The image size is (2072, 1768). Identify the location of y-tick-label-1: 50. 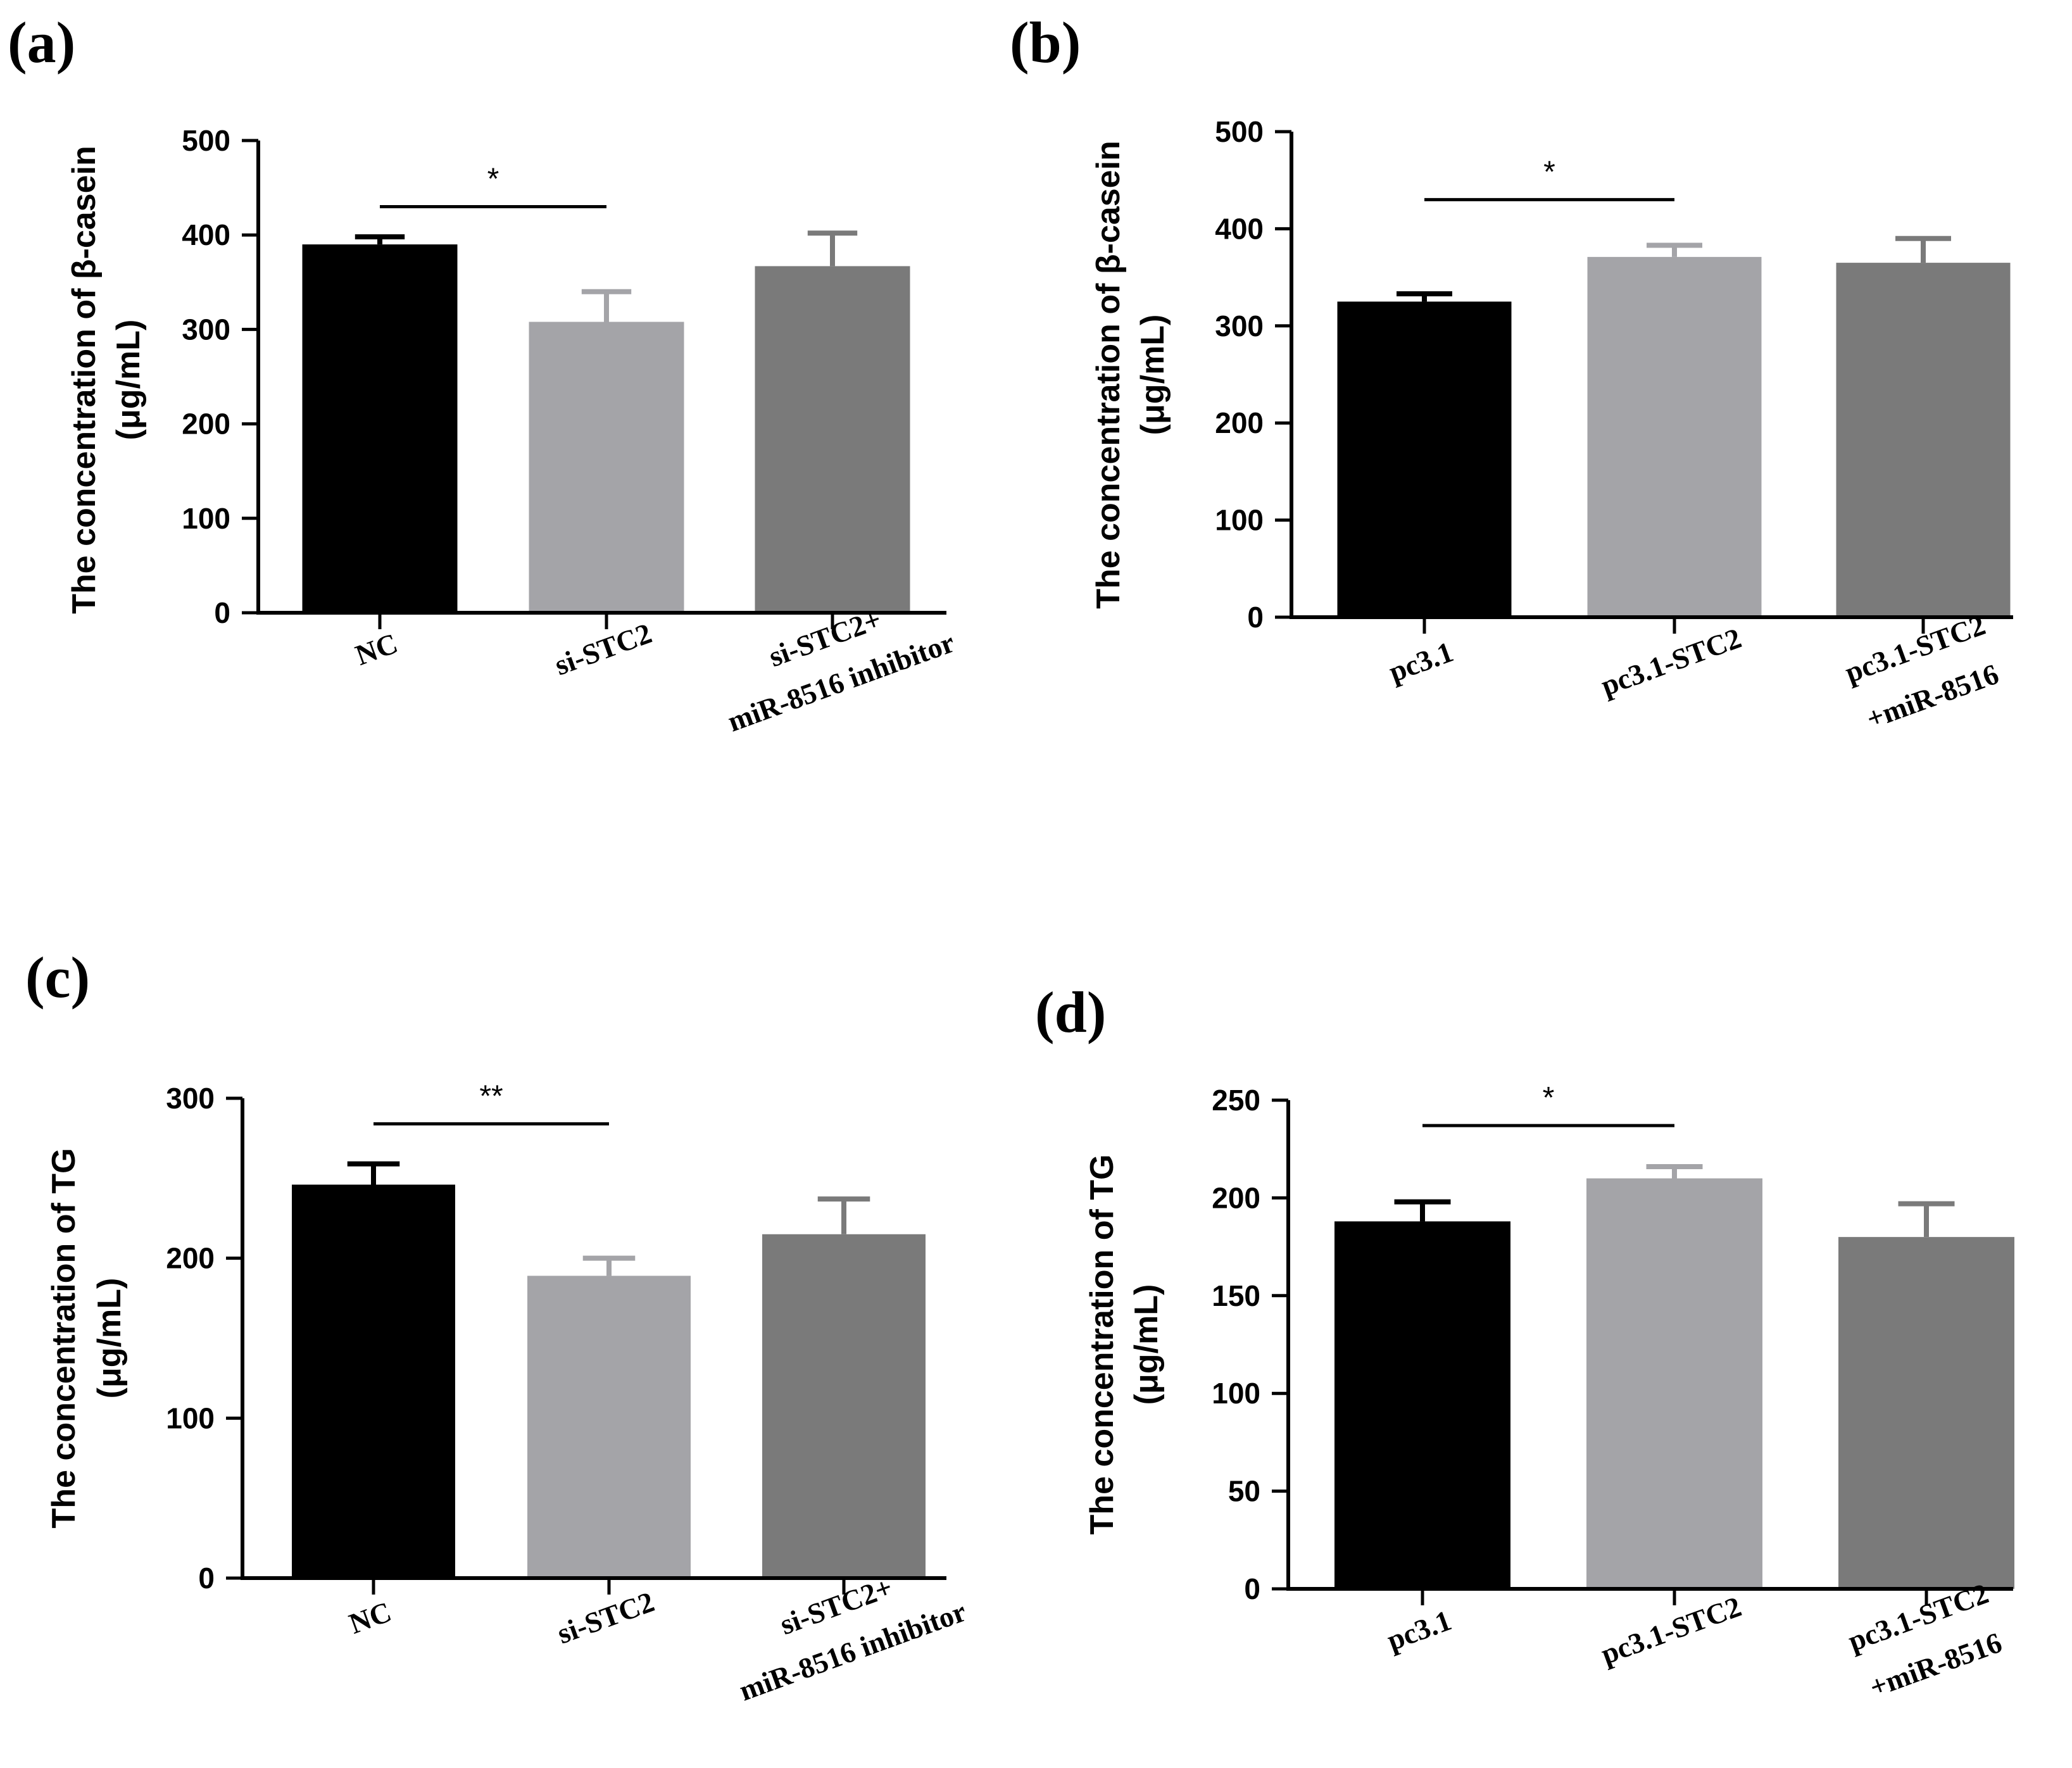
(1244, 1491).